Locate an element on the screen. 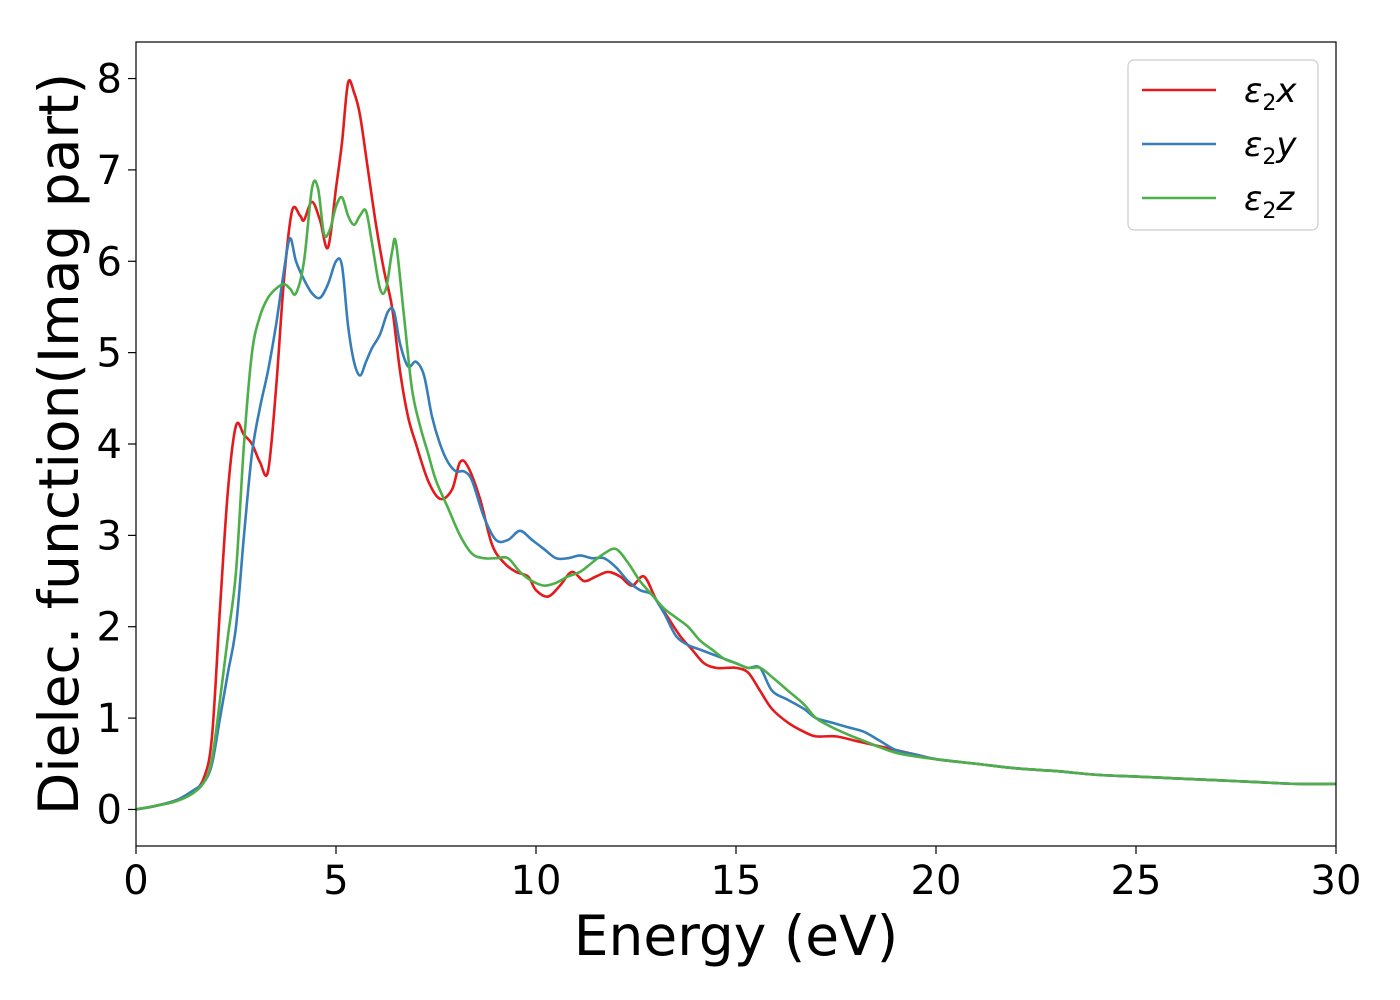  legend-label-x: ε2x is located at coordinates (1270, 93).